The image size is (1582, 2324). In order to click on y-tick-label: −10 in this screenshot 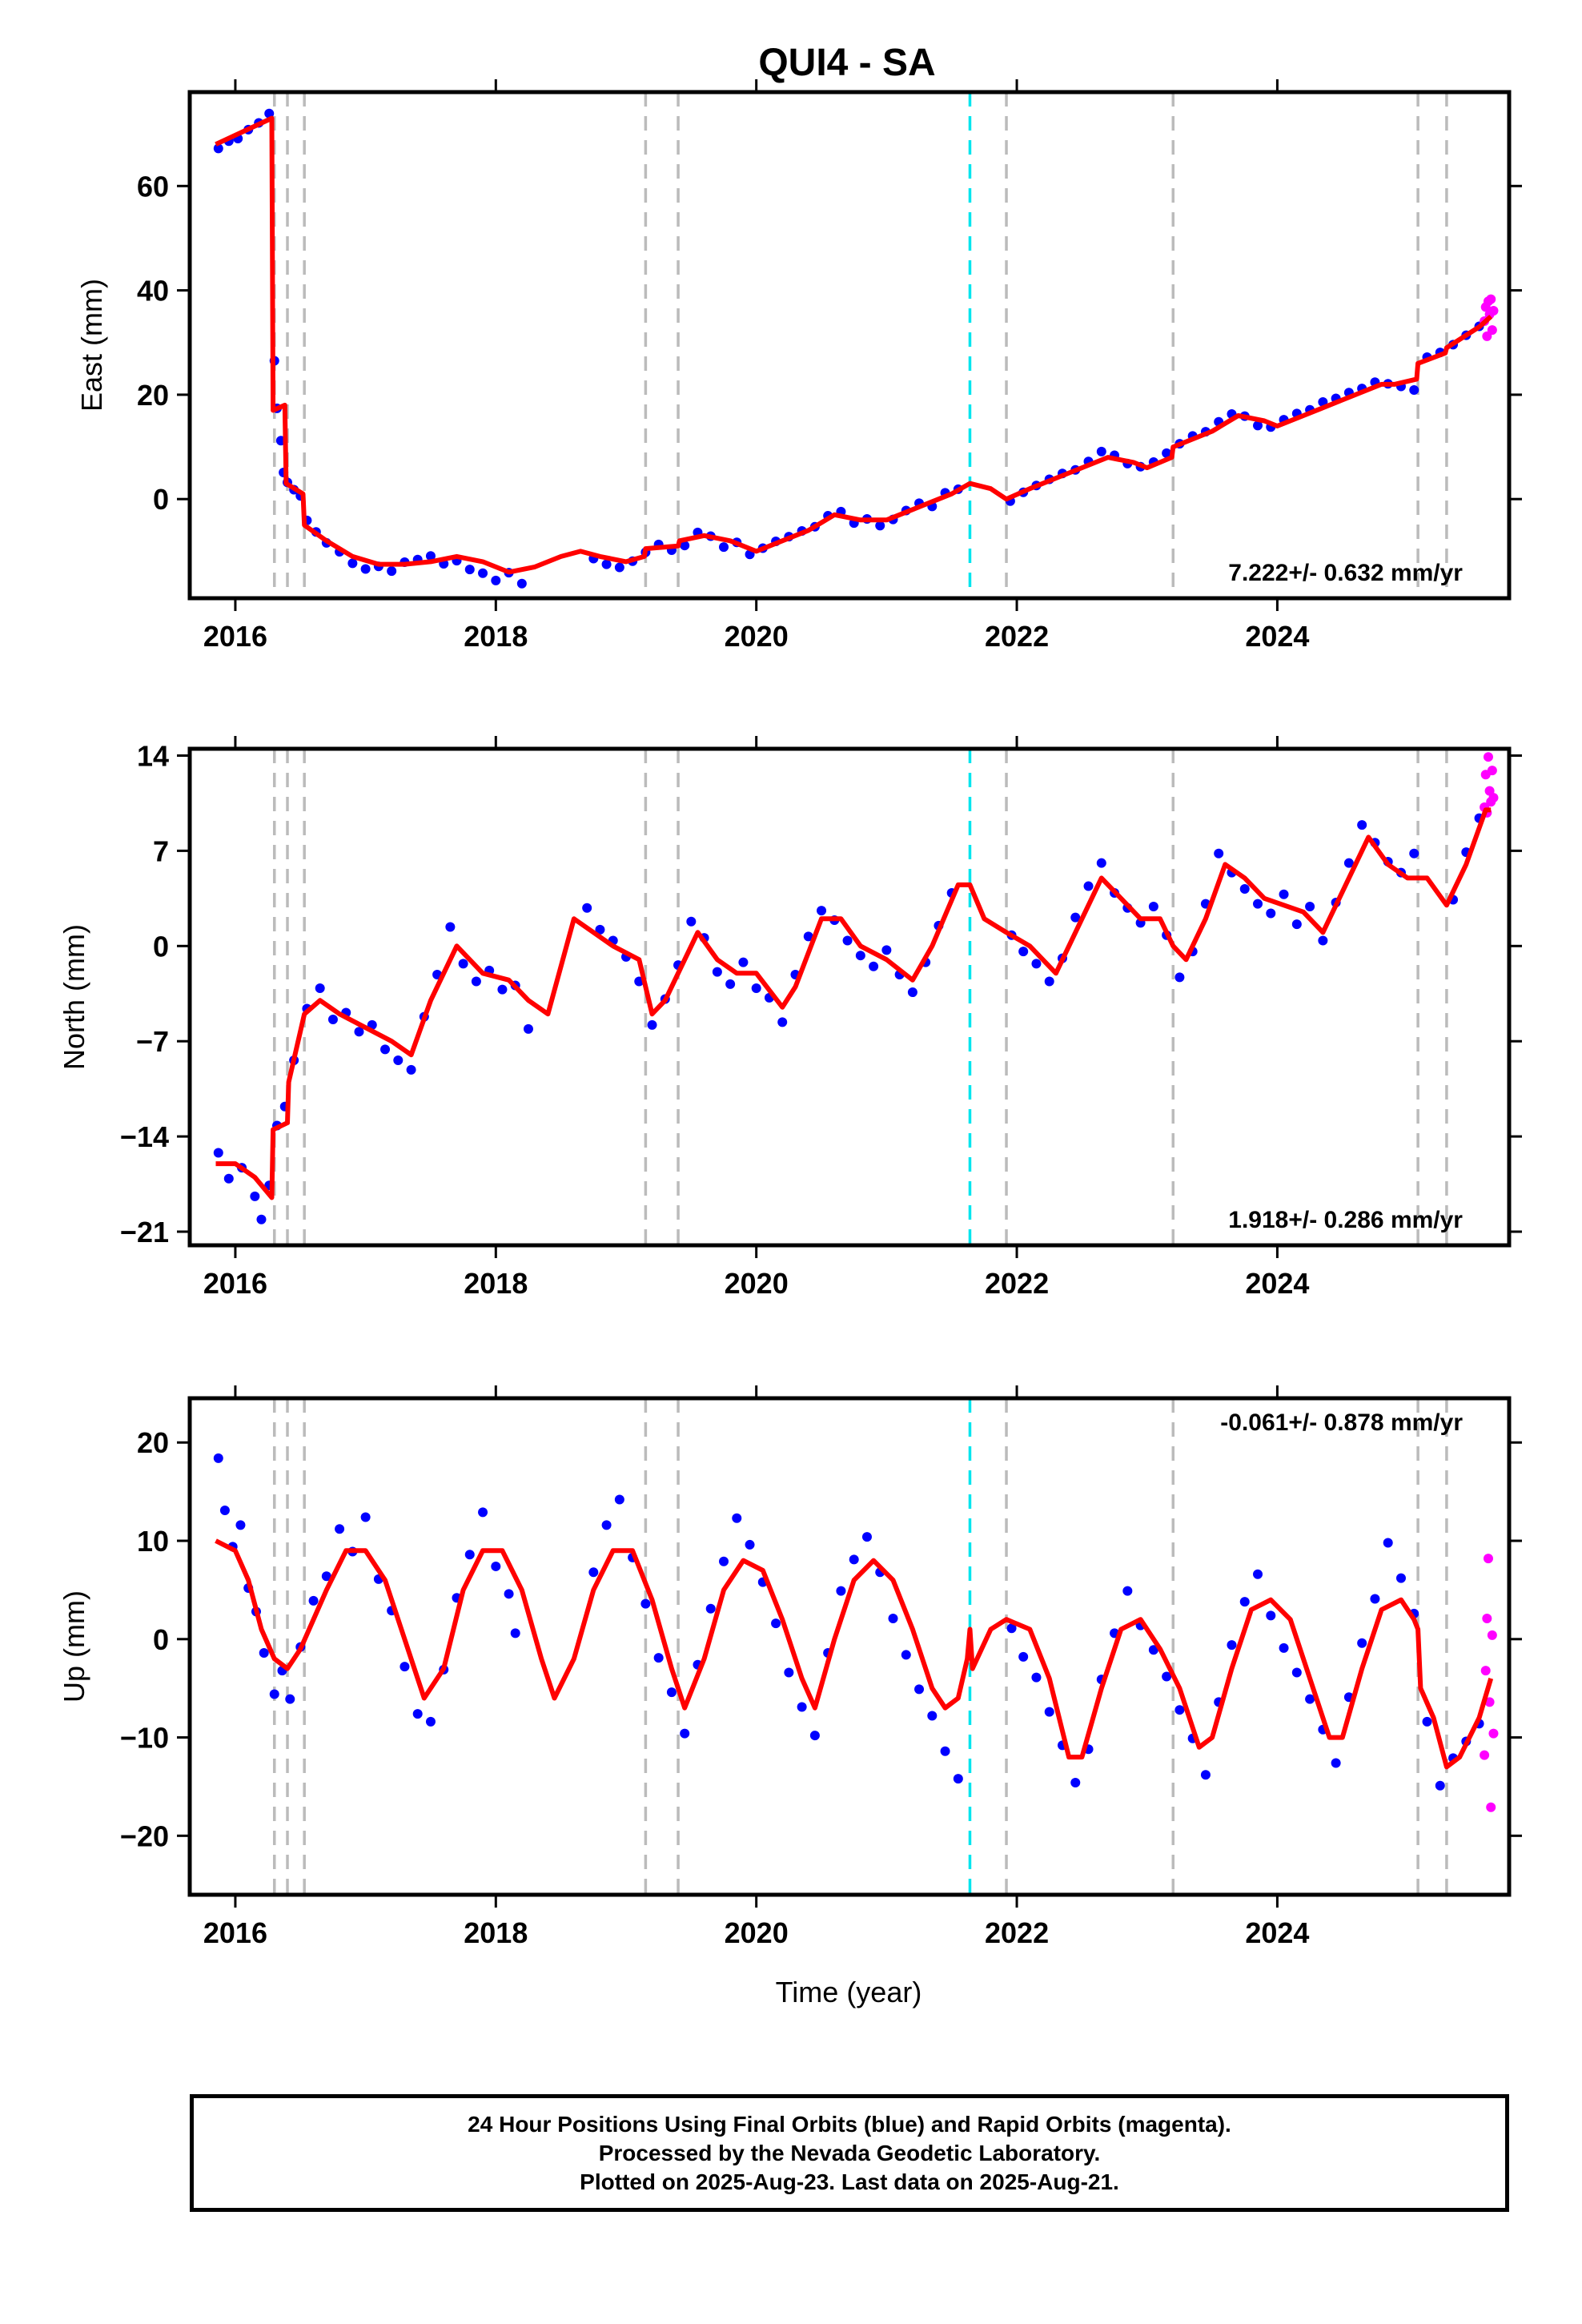, I will do `click(144, 1739)`.